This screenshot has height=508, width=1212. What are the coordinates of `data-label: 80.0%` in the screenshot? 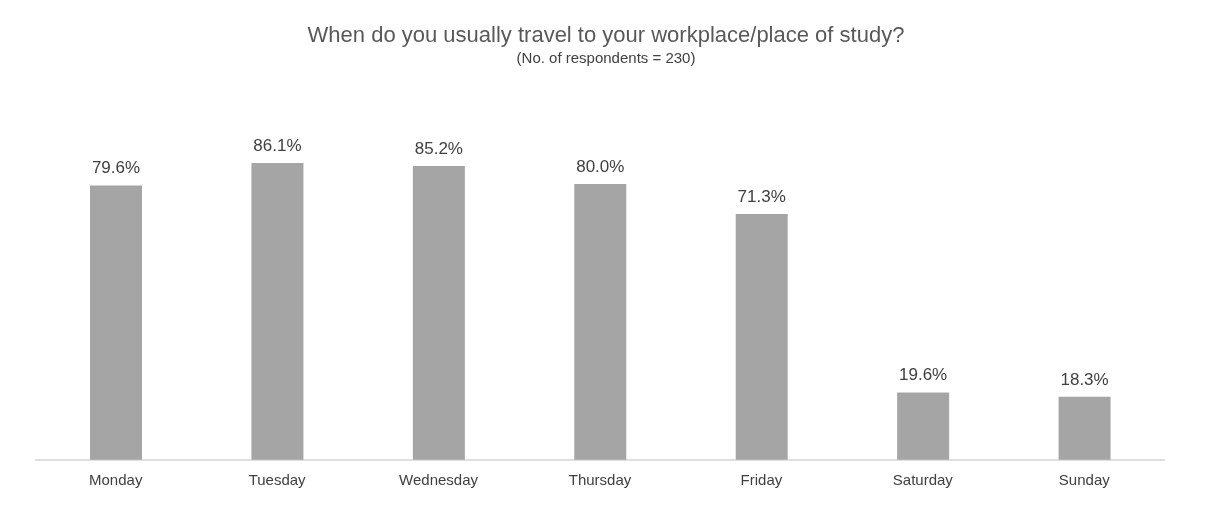 It's located at (600, 167).